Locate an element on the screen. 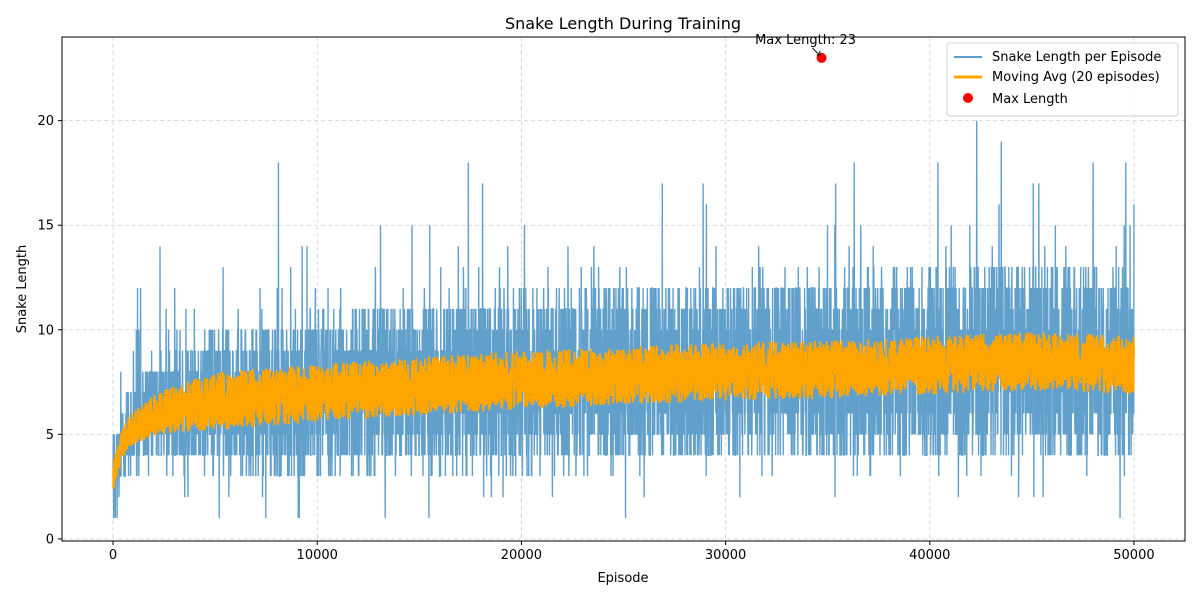 This screenshot has width=1200, height=600. max-annotation: Max Length: 23 is located at coordinates (805, 44).